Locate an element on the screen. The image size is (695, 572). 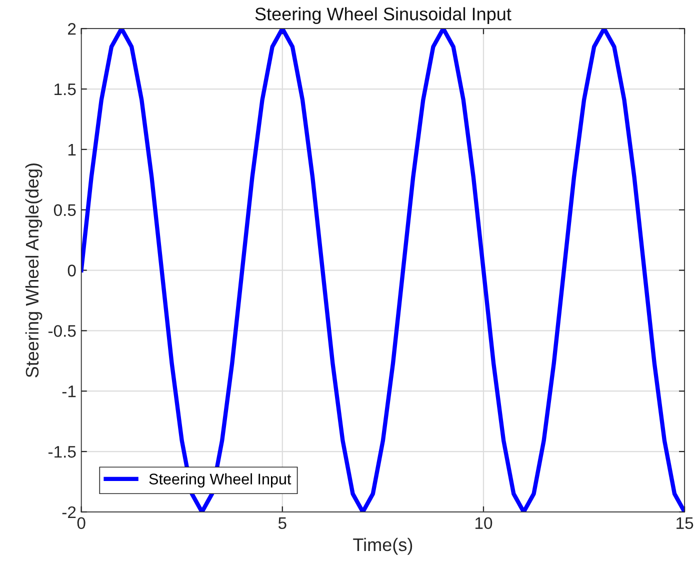
legend-label: Steering Wheel Input is located at coordinates (220, 480).